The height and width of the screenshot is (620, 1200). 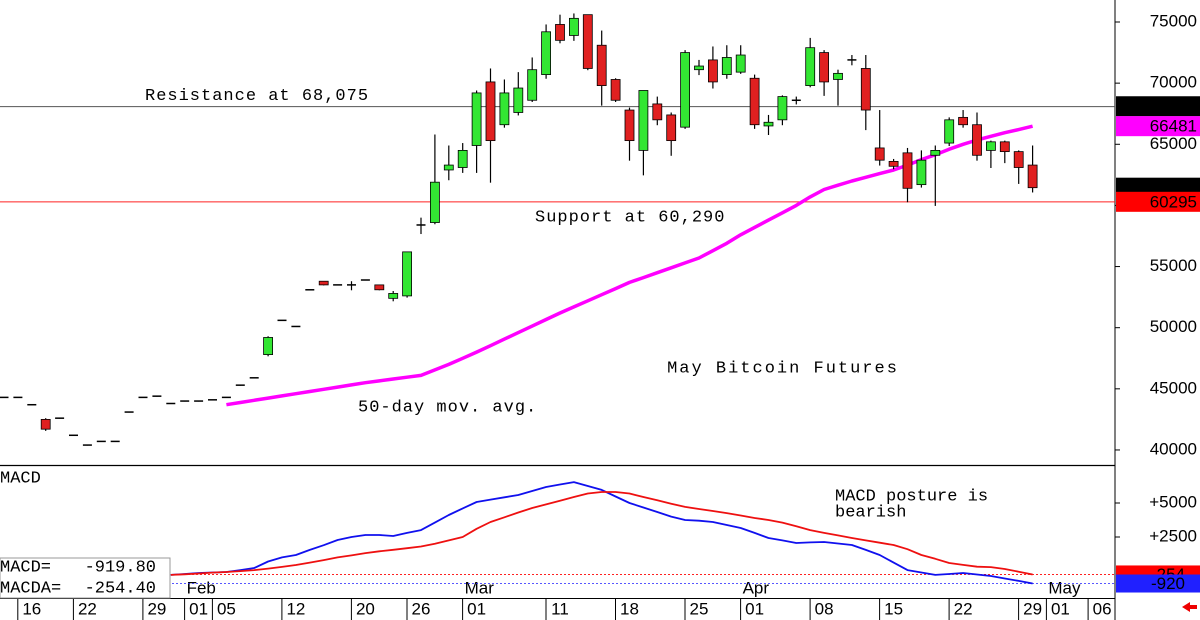 I want to click on x-tick-label: 15, so click(x=893, y=608).